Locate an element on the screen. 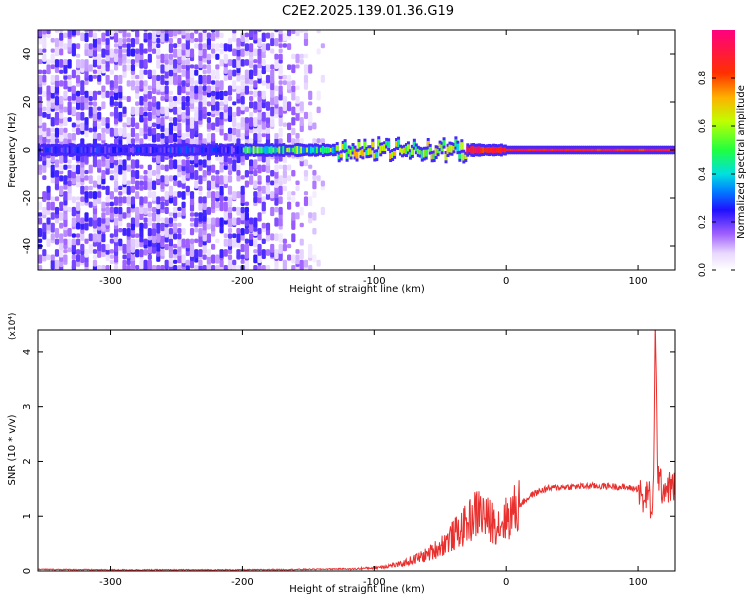 The width and height of the screenshot is (750, 604). y-tick-label: -40 is located at coordinates (27, 246).